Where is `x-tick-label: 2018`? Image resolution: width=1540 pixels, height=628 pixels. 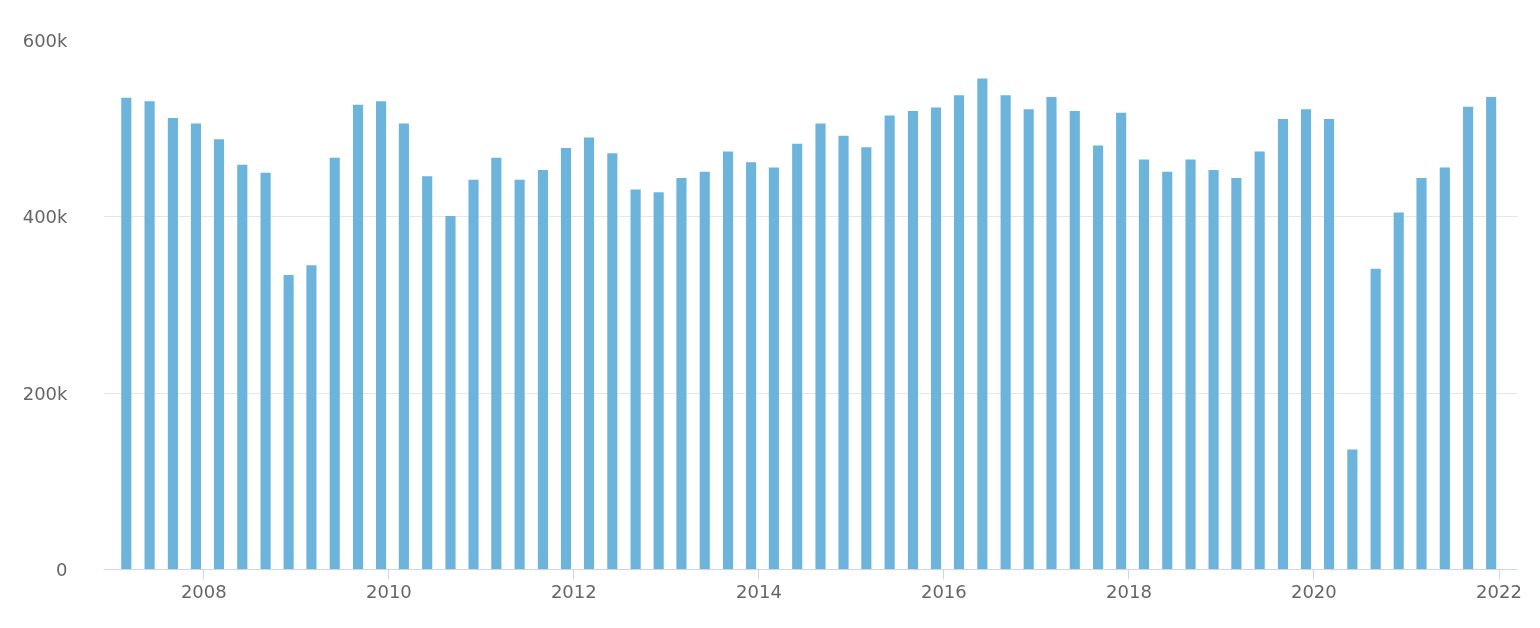
x-tick-label: 2018 is located at coordinates (1129, 591).